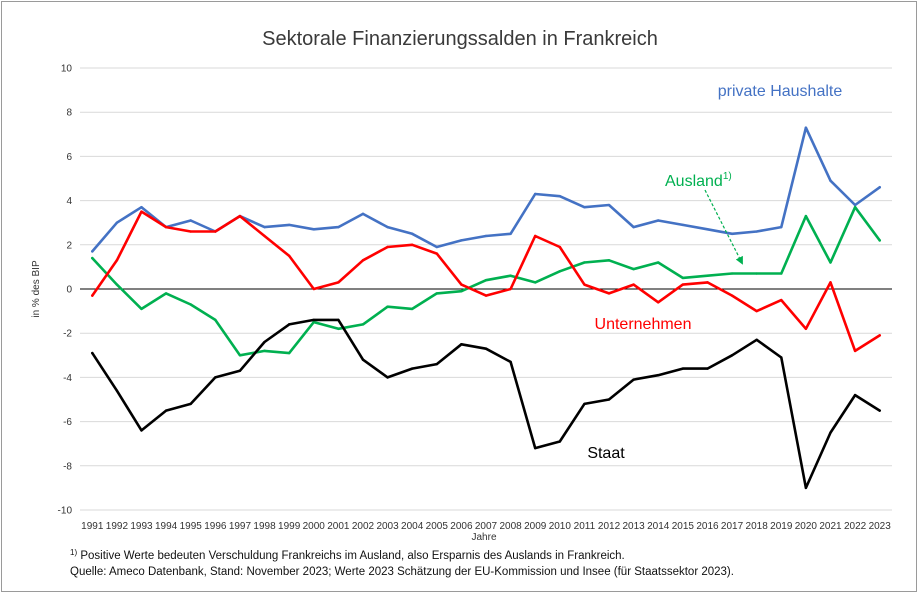 This screenshot has width=920, height=595. What do you see at coordinates (535, 526) in the screenshot?
I see `x-tick-label: 2009` at bounding box center [535, 526].